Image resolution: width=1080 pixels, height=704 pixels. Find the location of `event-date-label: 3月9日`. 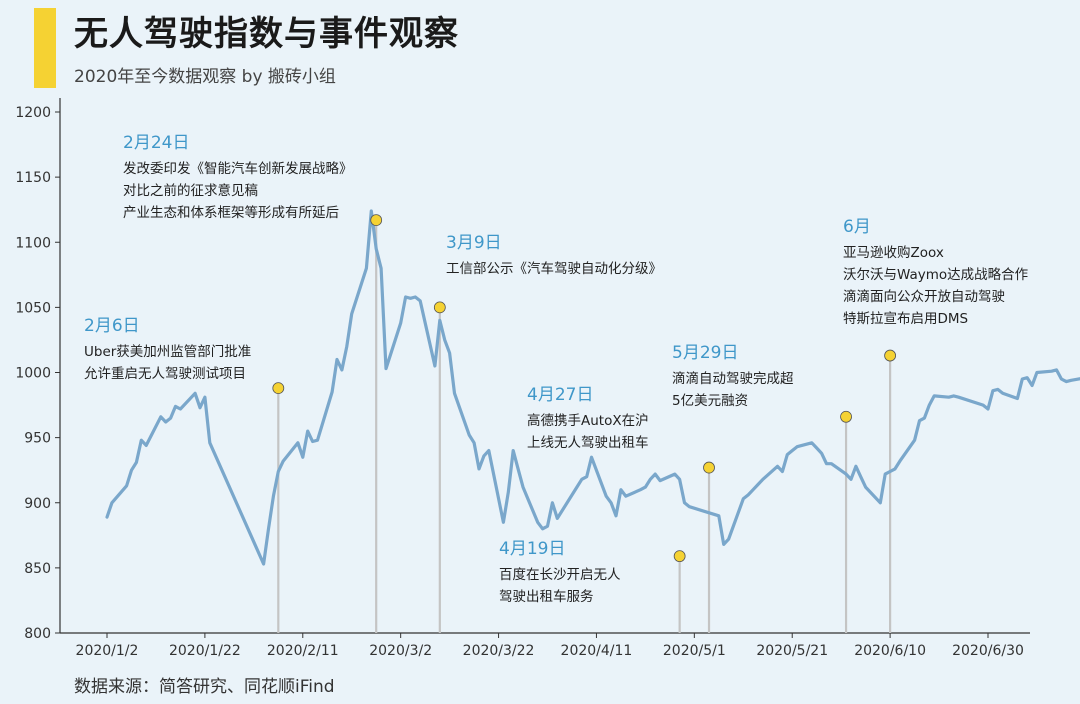

event-date-label: 3月9日 is located at coordinates (474, 243).